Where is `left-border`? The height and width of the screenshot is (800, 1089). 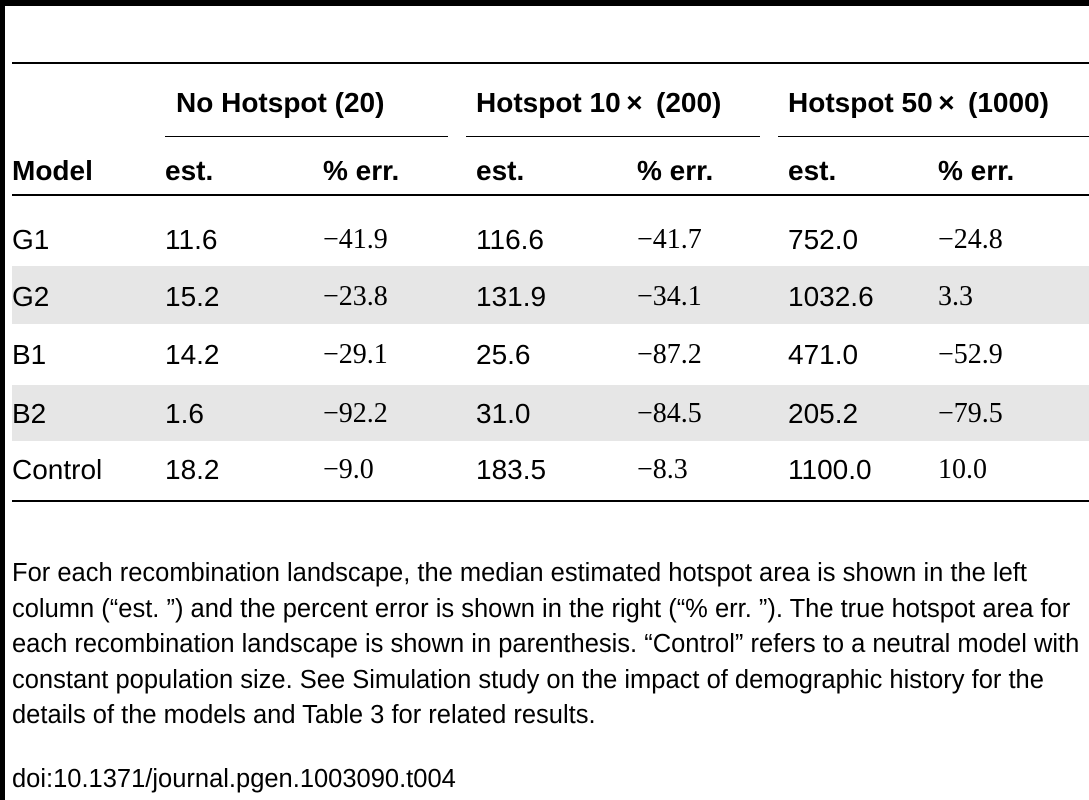 left-border is located at coordinates (2, 400).